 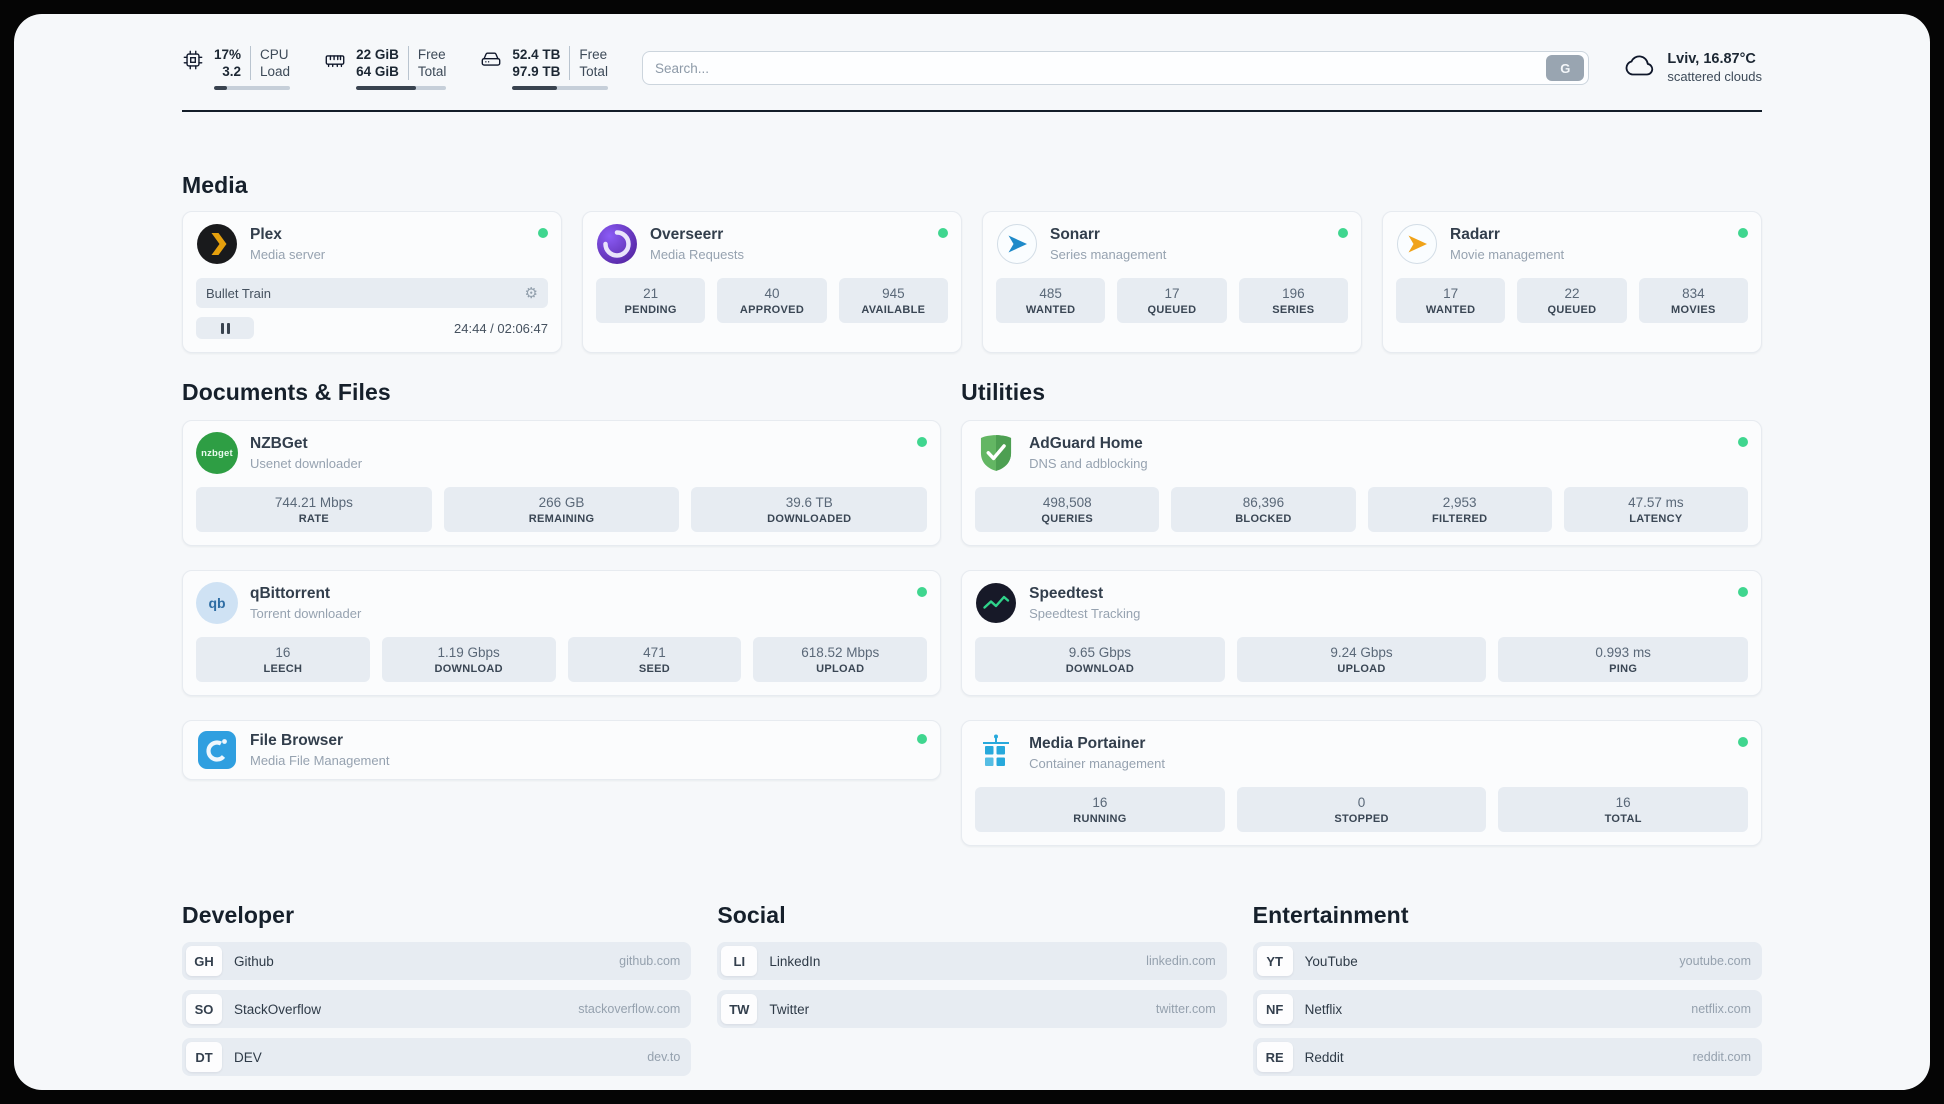 What do you see at coordinates (1293, 293) in the screenshot?
I see `stat-value: 196` at bounding box center [1293, 293].